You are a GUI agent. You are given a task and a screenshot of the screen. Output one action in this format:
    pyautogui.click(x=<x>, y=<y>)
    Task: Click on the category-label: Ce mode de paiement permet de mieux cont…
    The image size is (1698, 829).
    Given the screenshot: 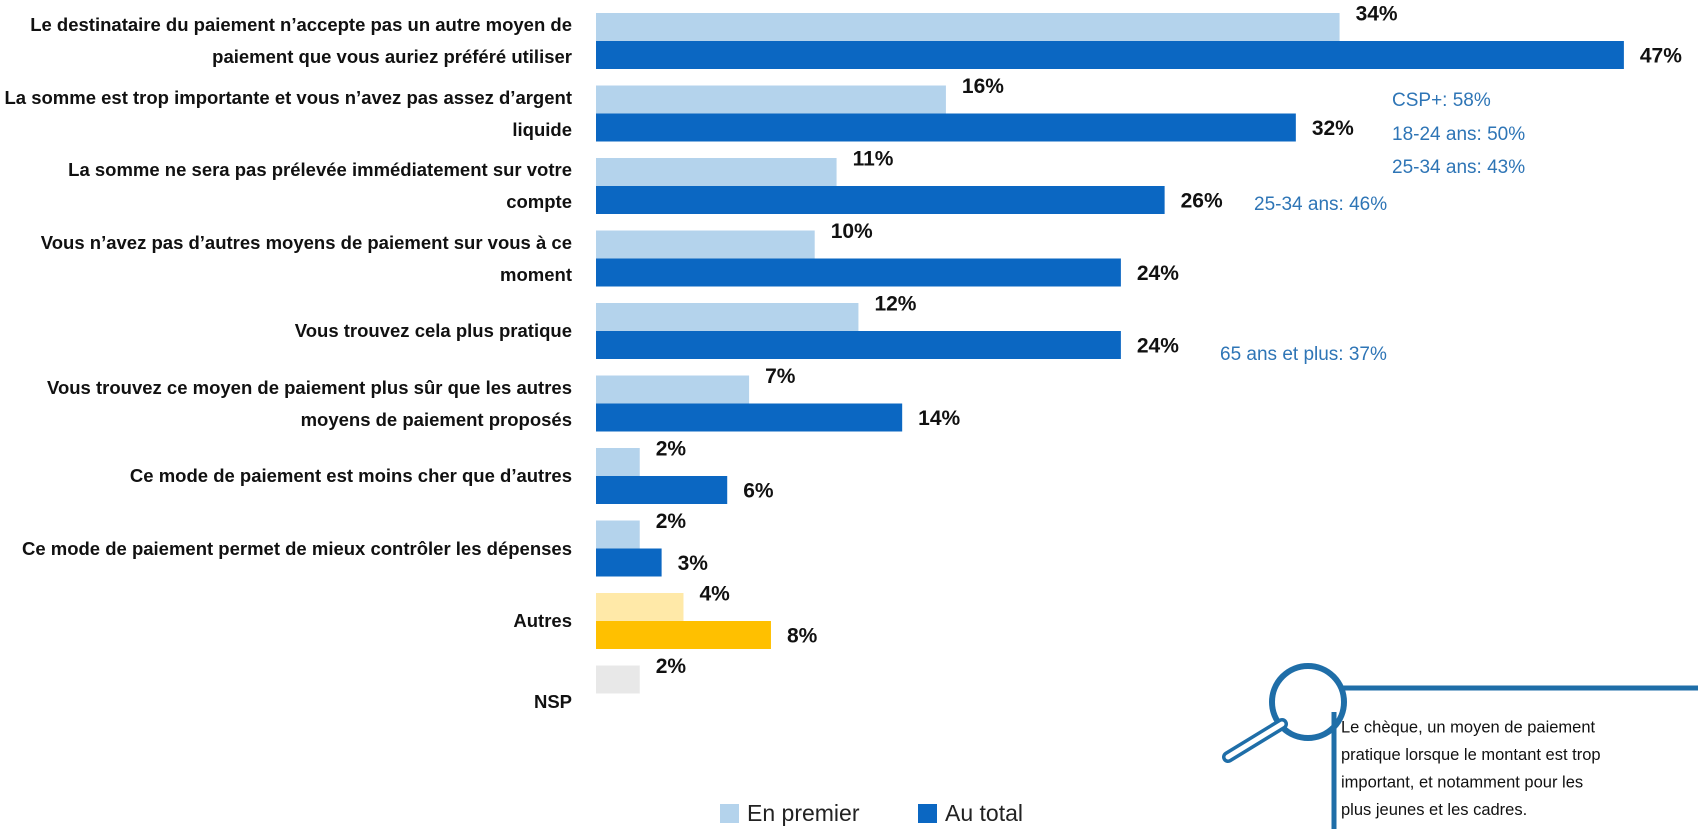 What is the action you would take?
    pyautogui.click(x=296, y=548)
    